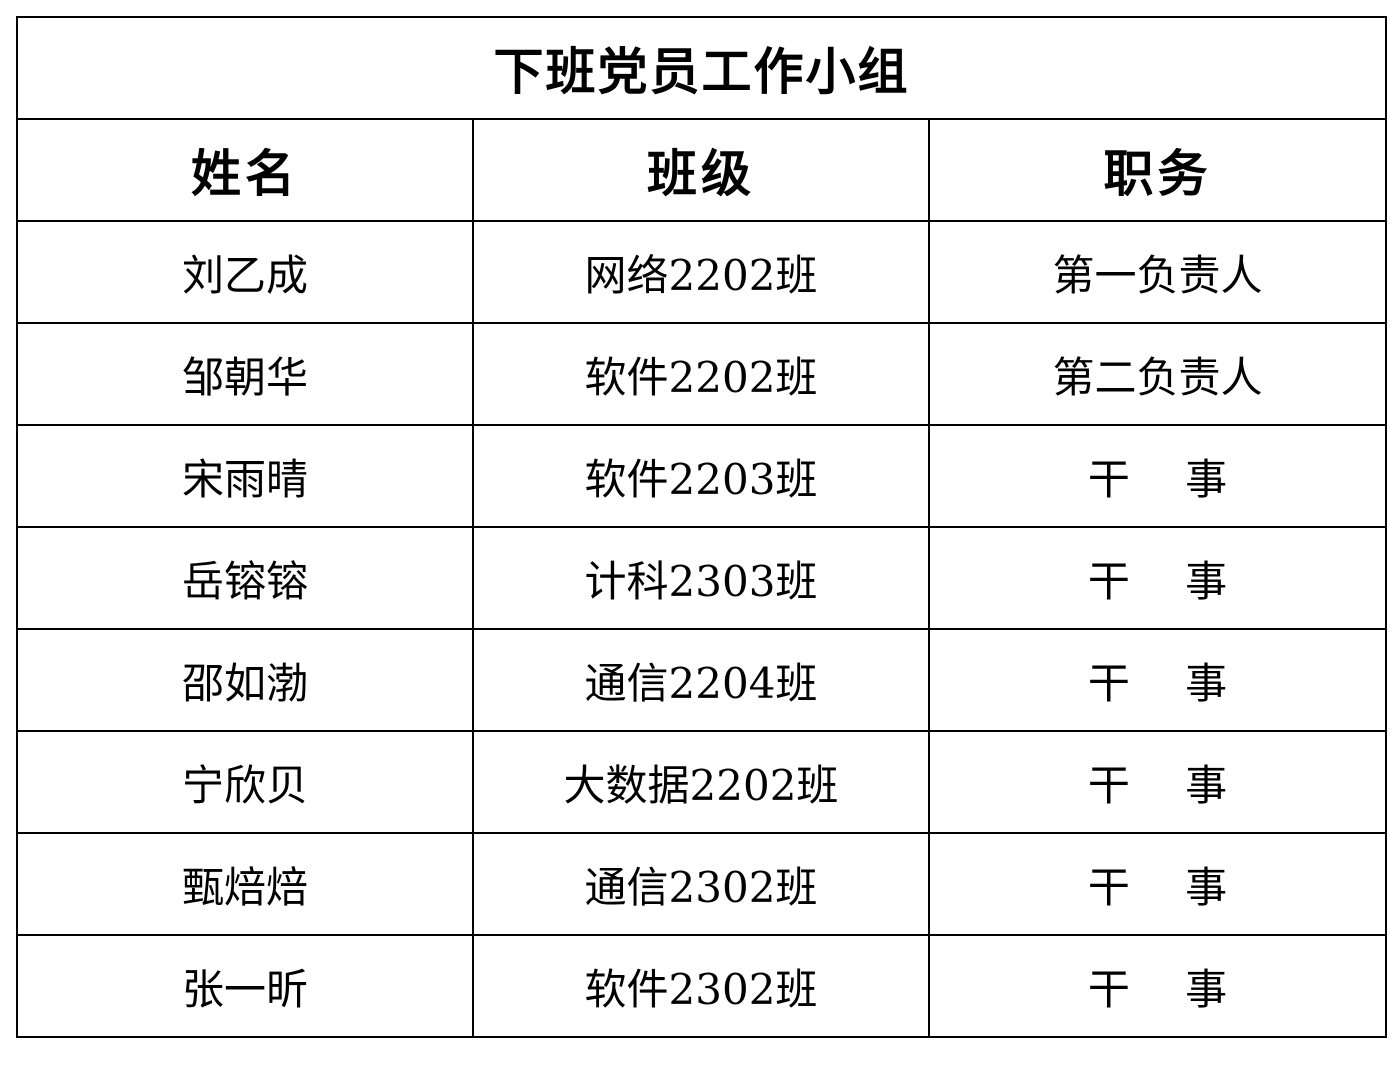 This screenshot has width=1400, height=1072. What do you see at coordinates (245, 986) in the screenshot?
I see `cell-name: 张一昕` at bounding box center [245, 986].